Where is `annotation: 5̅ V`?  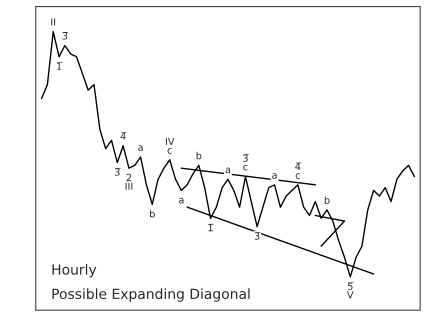 annotation: 5̅ V is located at coordinates (350, 290).